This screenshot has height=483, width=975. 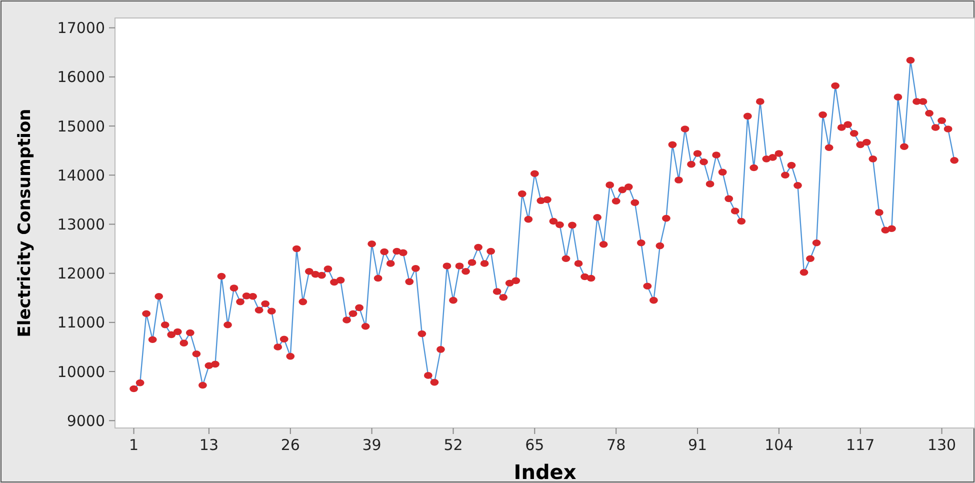 I want to click on x-tick-label: 130, so click(x=941, y=445).